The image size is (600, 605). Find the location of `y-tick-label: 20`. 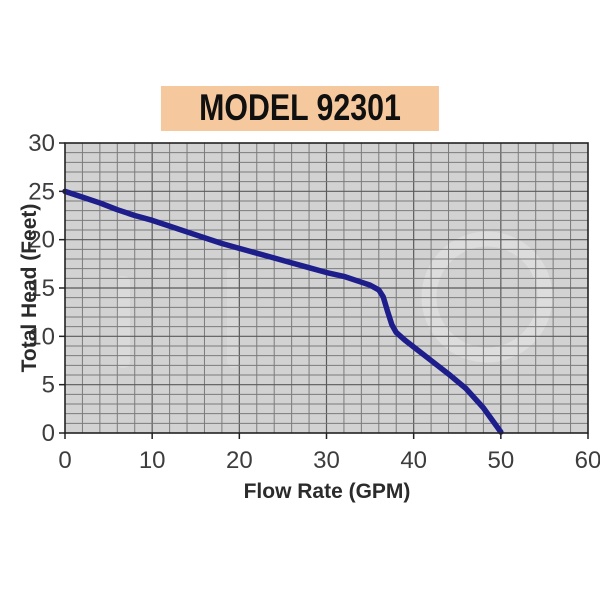

y-tick-label: 20 is located at coordinates (41, 240).